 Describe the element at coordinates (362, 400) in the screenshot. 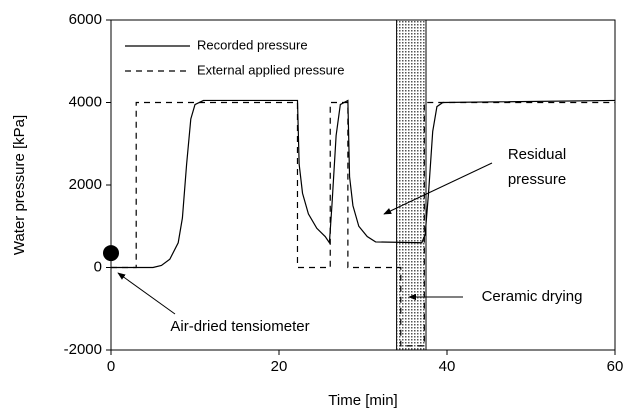

I see `x-axis-label: Time [min]` at that location.